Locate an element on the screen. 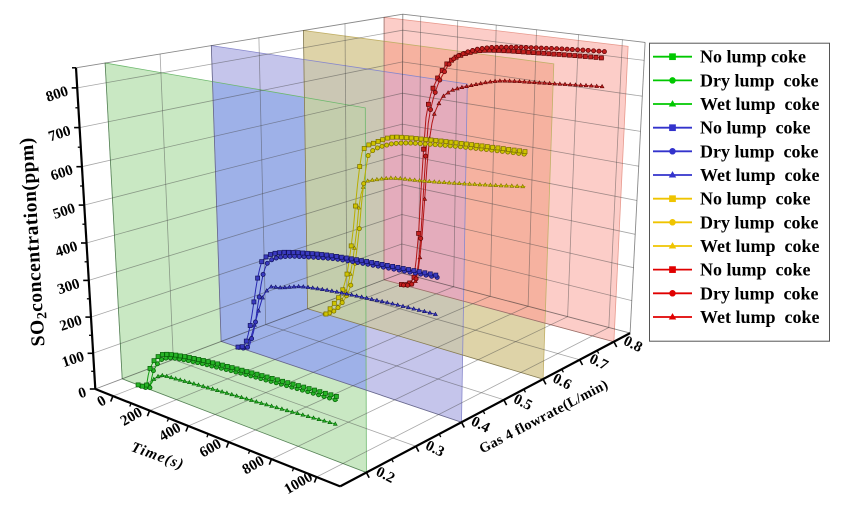  svg-text: 0.8 is located at coordinates (633, 344).